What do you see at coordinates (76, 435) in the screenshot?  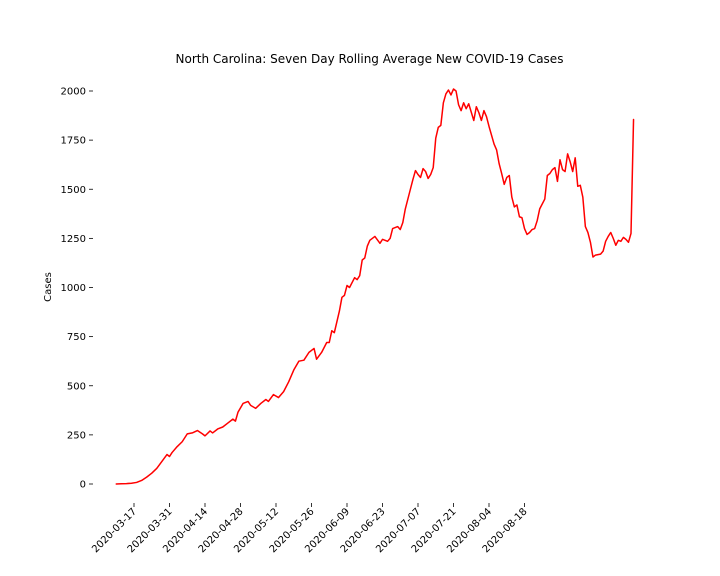 I see `y-tick-label: 250` at bounding box center [76, 435].